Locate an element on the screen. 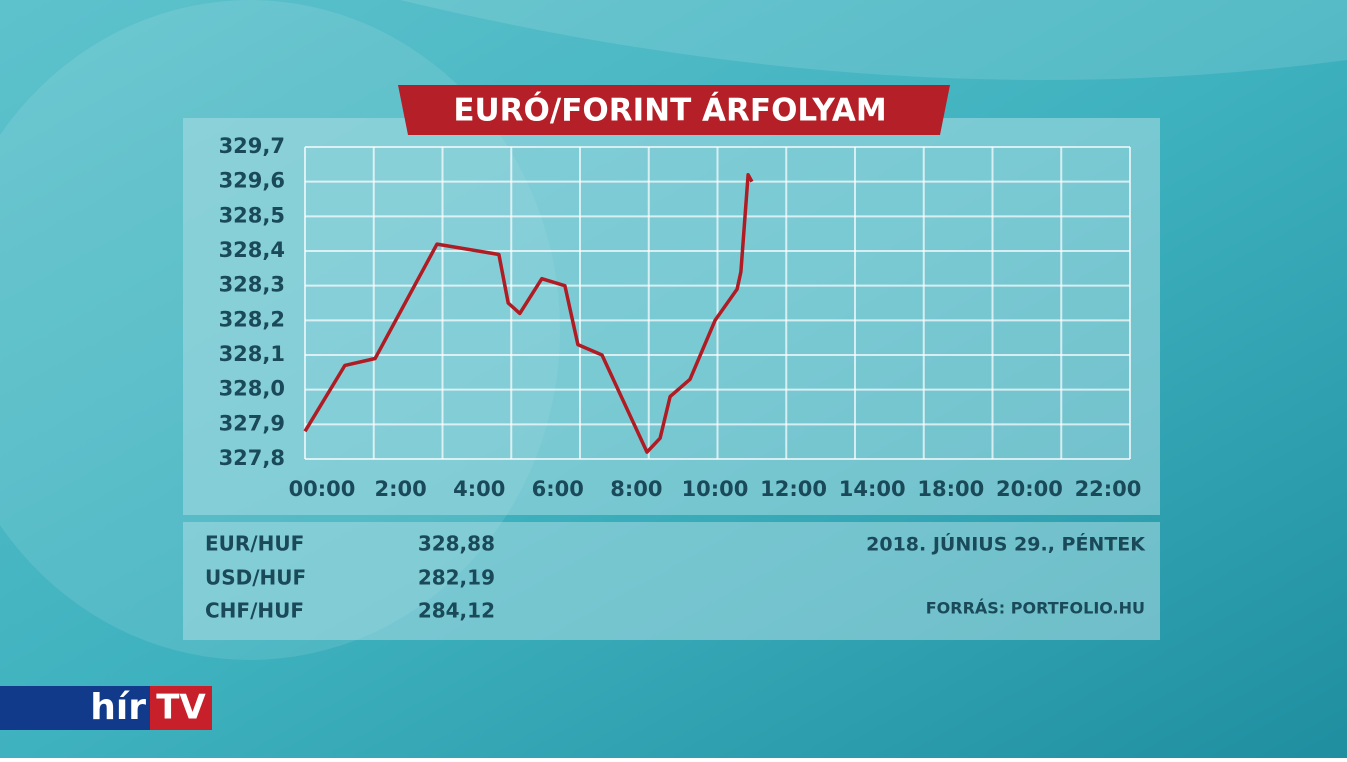  rate-value: 282,19 is located at coordinates (456, 578).